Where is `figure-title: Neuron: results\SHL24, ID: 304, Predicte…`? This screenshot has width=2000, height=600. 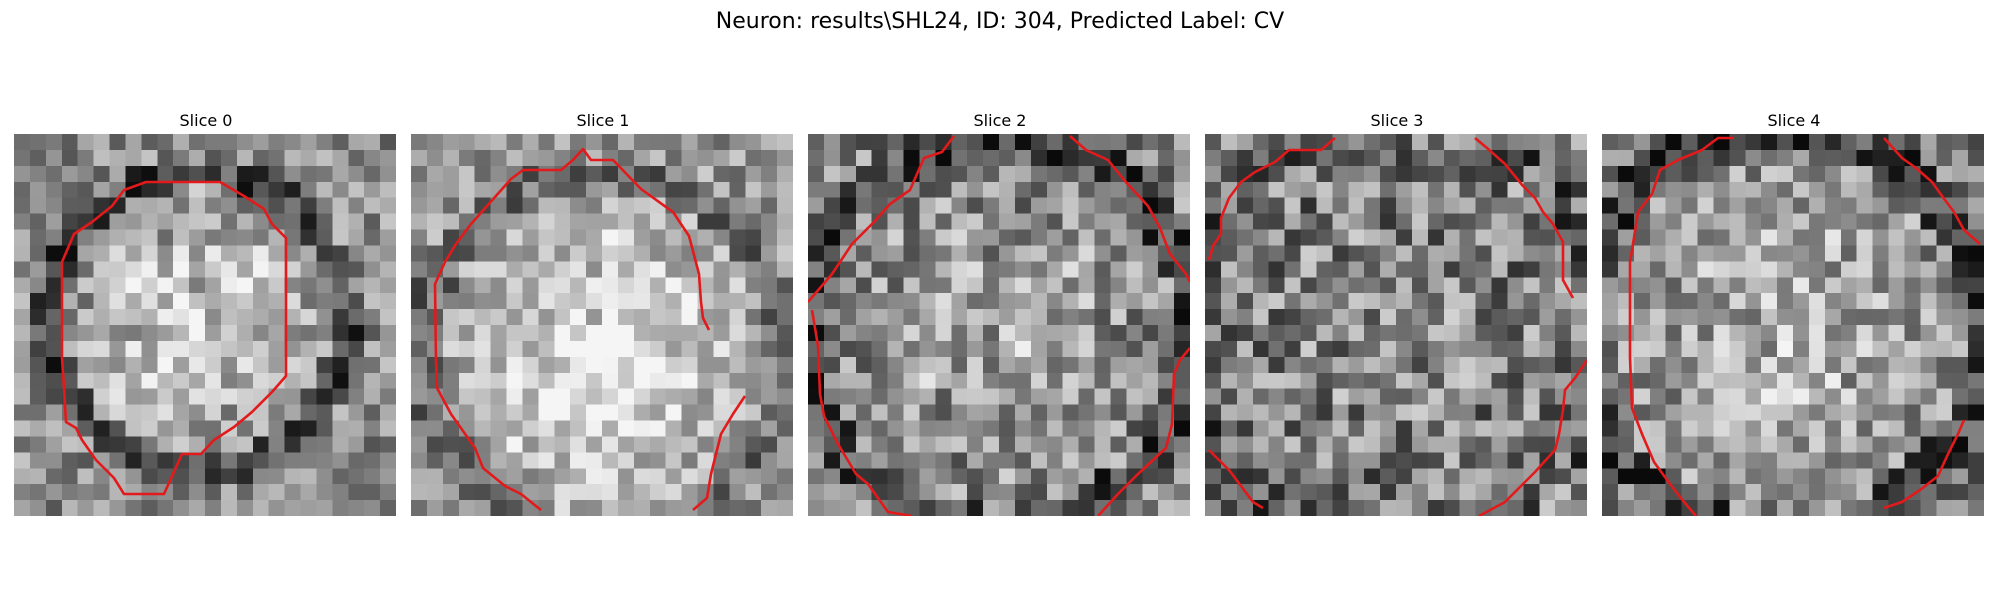 figure-title: Neuron: results\SHL24, ID: 304, Predicte… is located at coordinates (1000, 21).